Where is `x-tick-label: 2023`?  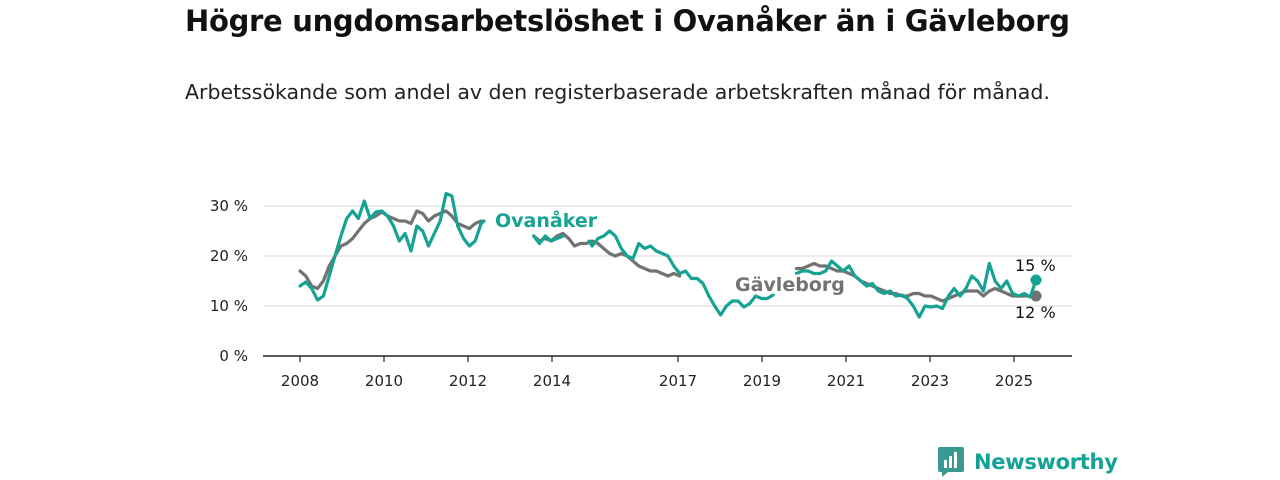 x-tick-label: 2023 is located at coordinates (930, 381).